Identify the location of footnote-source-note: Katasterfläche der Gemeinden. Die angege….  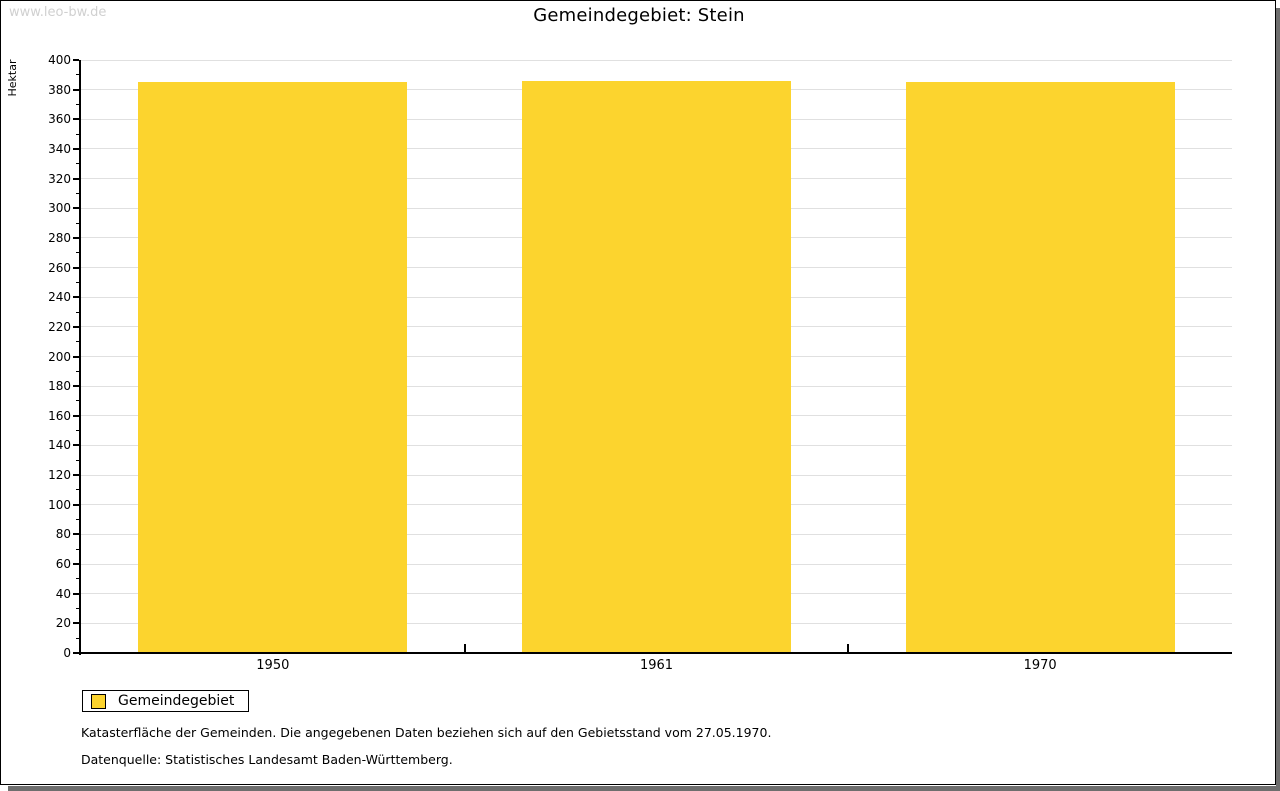
(426, 732).